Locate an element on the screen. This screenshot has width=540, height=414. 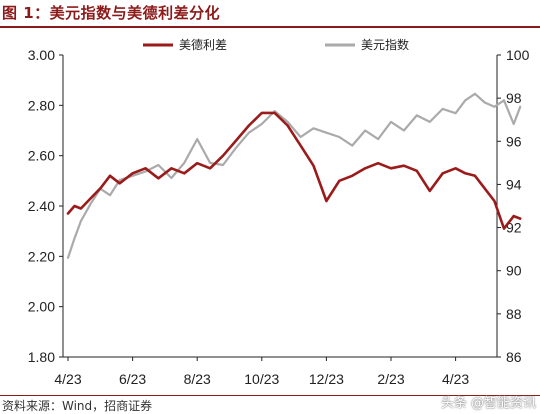
footer-divider is located at coordinates (270, 395).